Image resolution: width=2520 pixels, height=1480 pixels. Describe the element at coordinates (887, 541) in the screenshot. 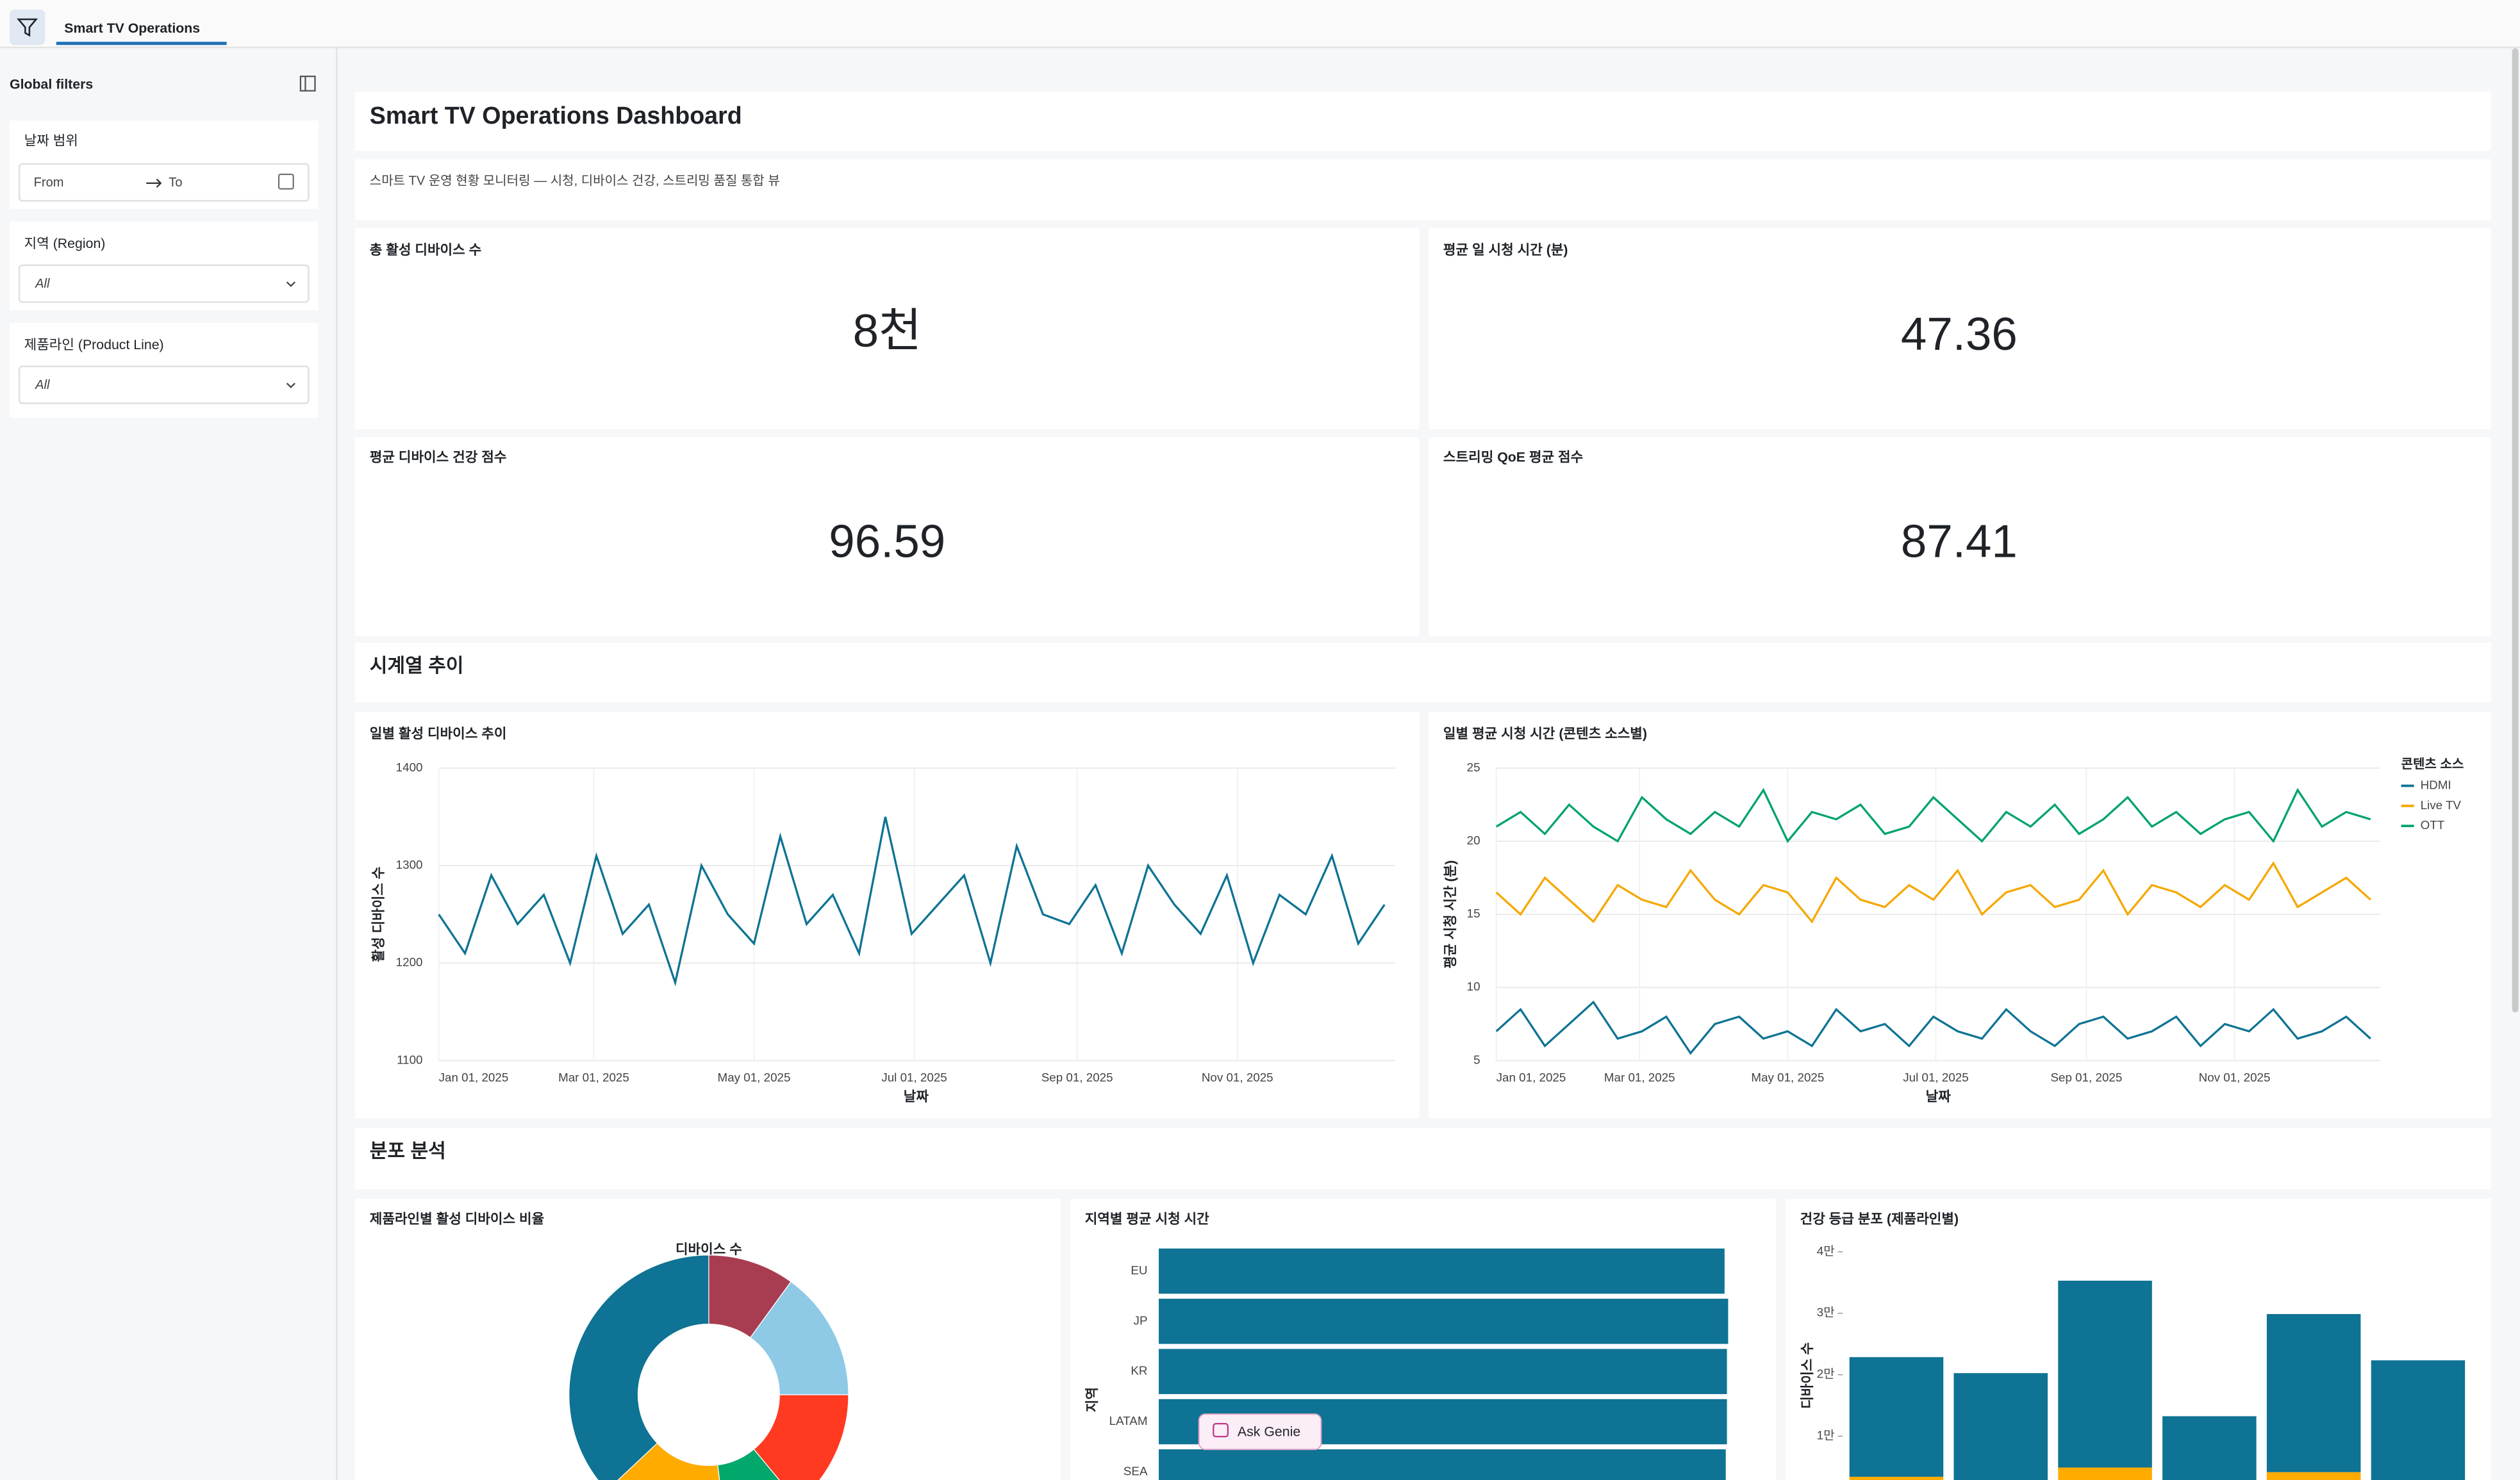

I see `kpi-value: 96.59` at that location.